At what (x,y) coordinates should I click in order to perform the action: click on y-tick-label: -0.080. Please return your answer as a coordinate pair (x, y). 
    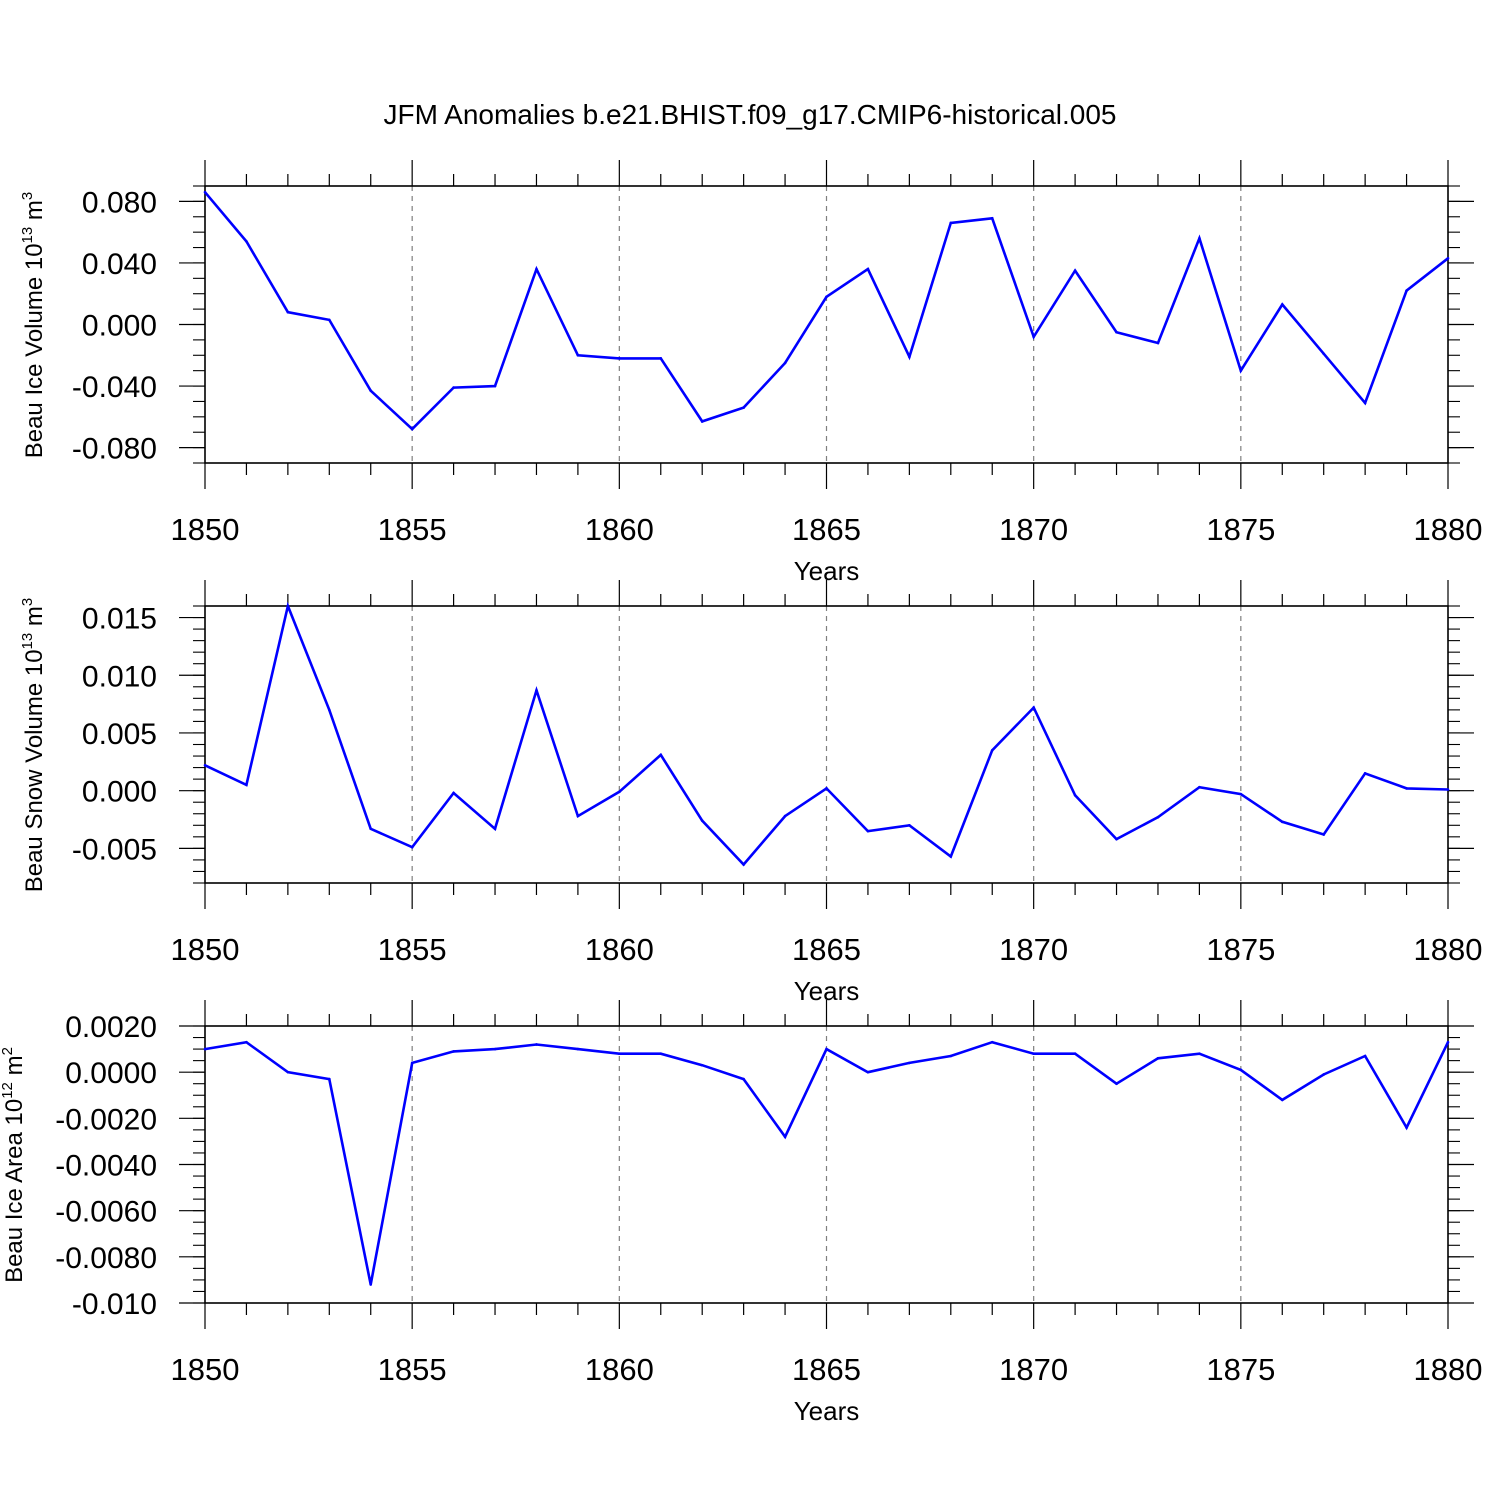
    Looking at the image, I should click on (114, 449).